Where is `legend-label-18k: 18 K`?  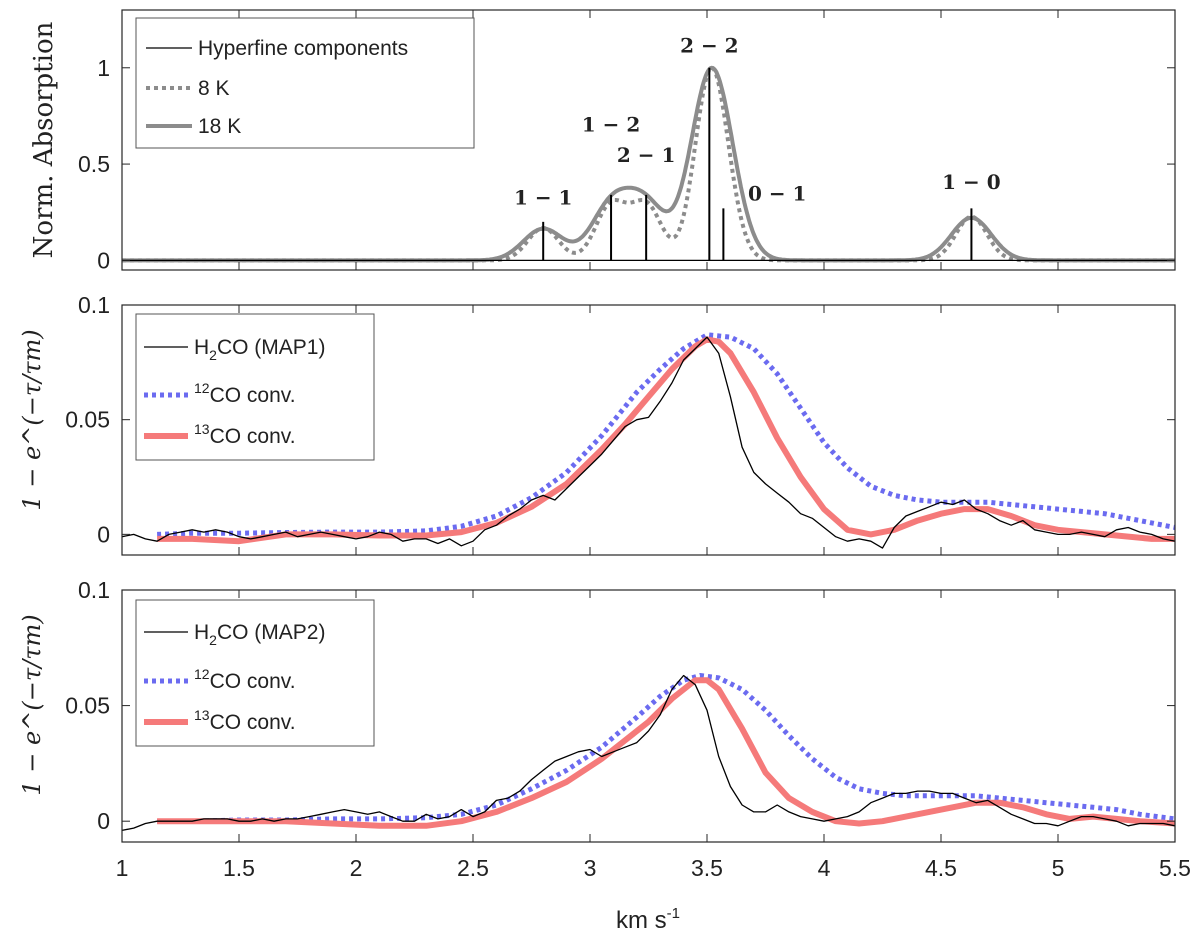 legend-label-18k: 18 K is located at coordinates (219, 126).